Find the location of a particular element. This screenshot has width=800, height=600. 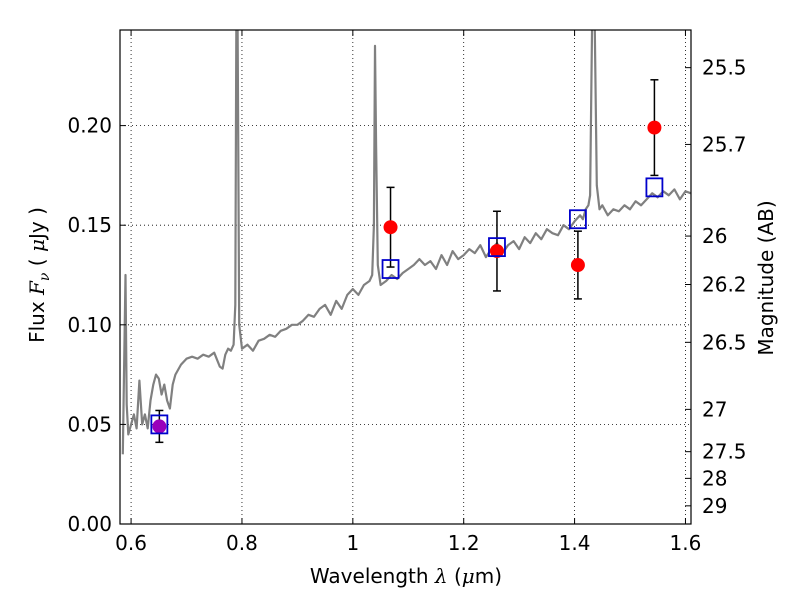

y-tick-label: 0.05 is located at coordinates (89, 424).